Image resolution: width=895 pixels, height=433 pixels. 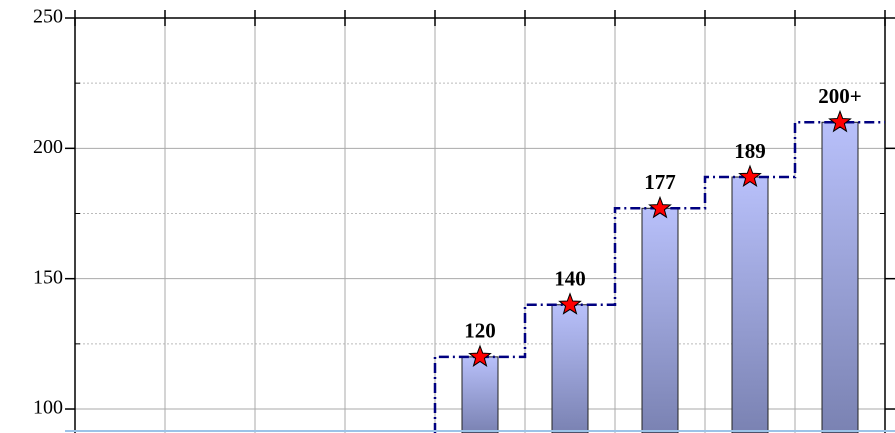 I want to click on value-label: 177, so click(x=660, y=182).